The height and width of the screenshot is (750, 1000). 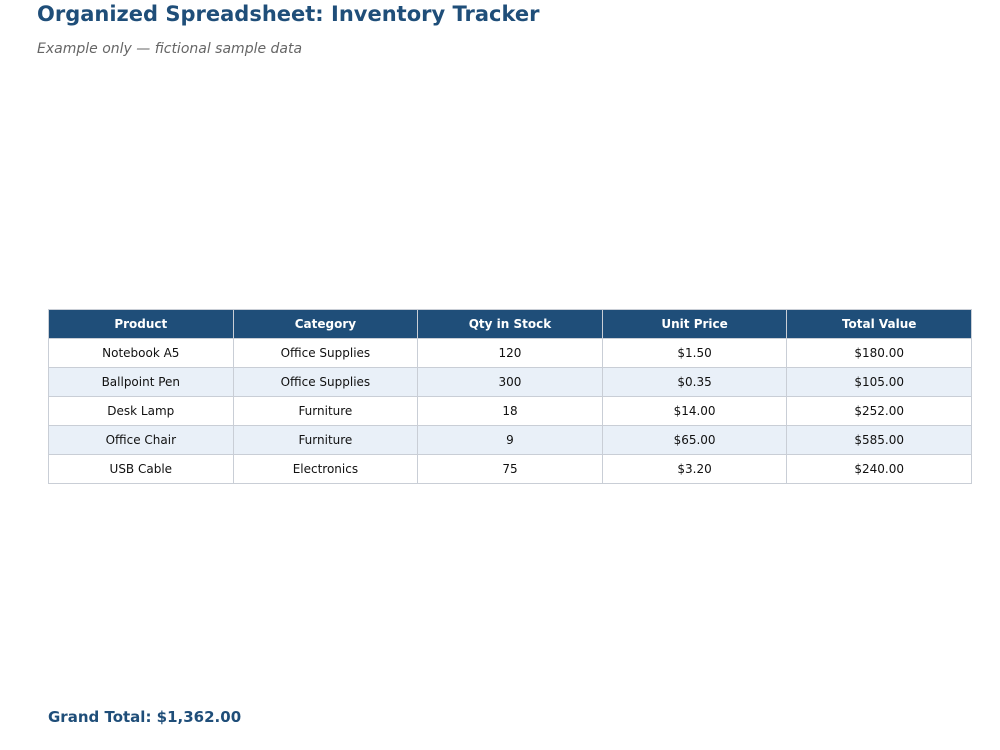 I want to click on column-header-category: Category, so click(x=325, y=324).